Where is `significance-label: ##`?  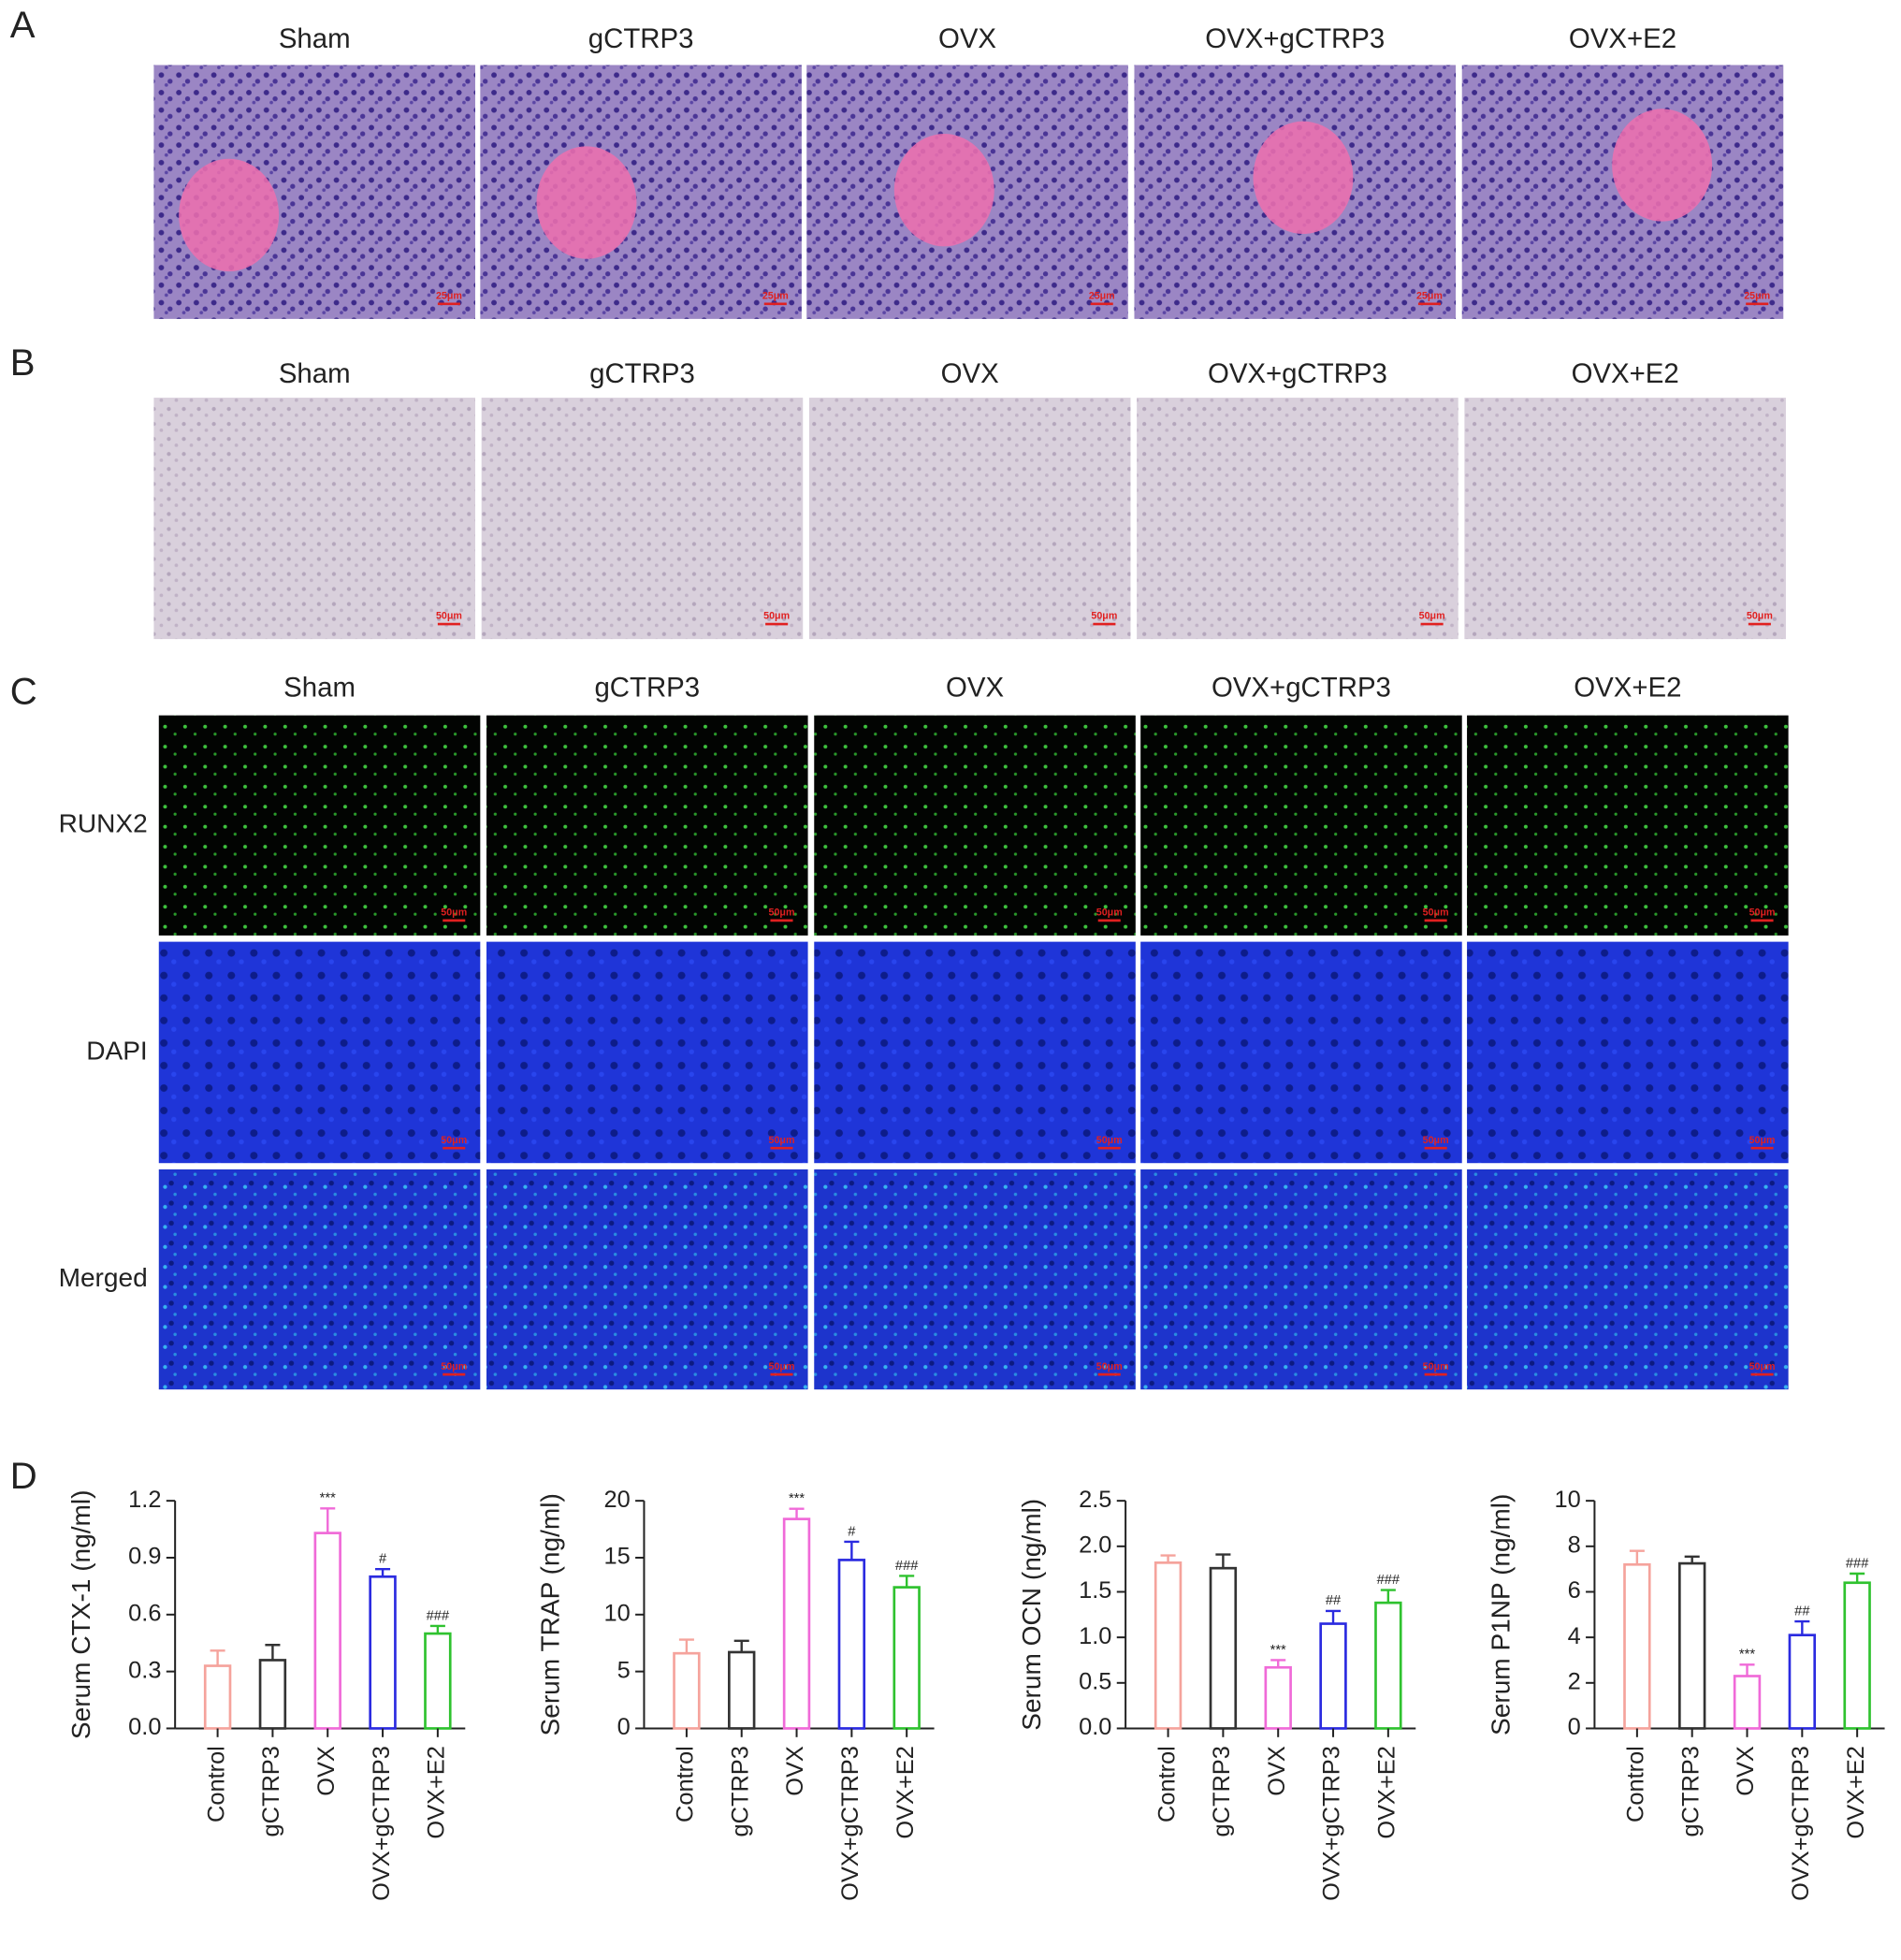
significance-label: ## is located at coordinates (1802, 1612).